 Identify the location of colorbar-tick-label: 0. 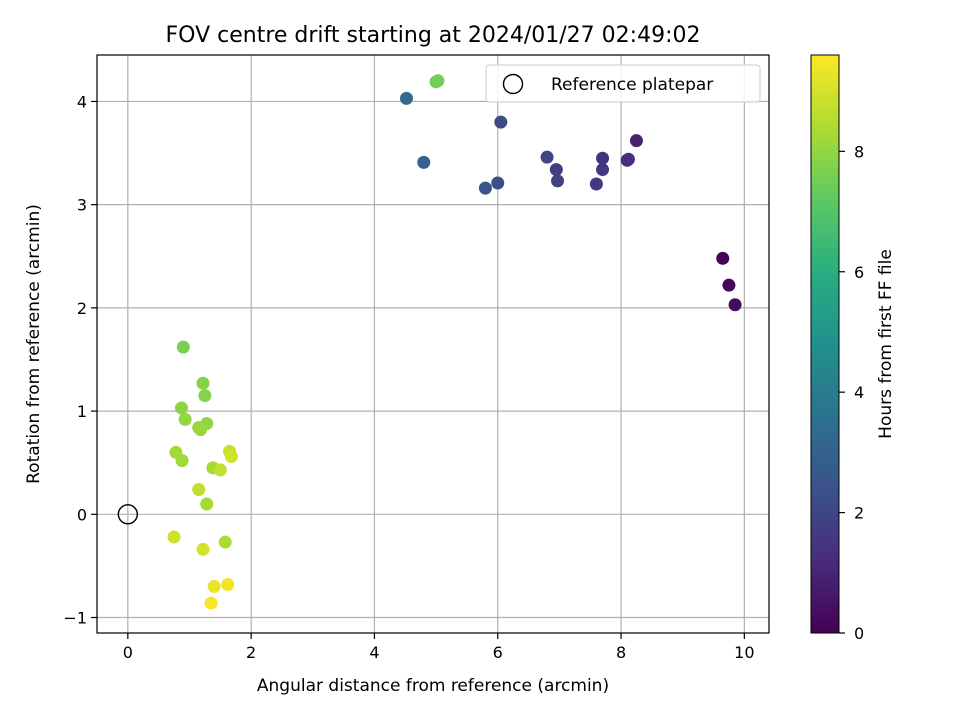
(859, 633).